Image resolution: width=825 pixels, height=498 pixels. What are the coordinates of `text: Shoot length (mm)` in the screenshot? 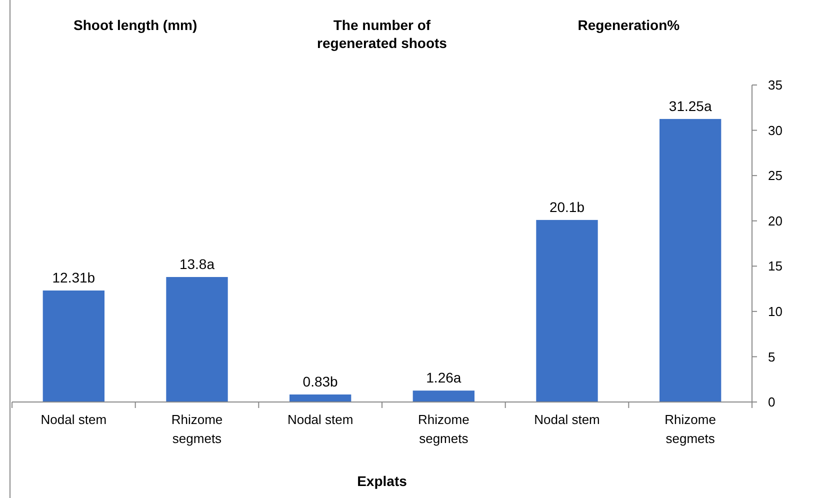 It's located at (136, 25).